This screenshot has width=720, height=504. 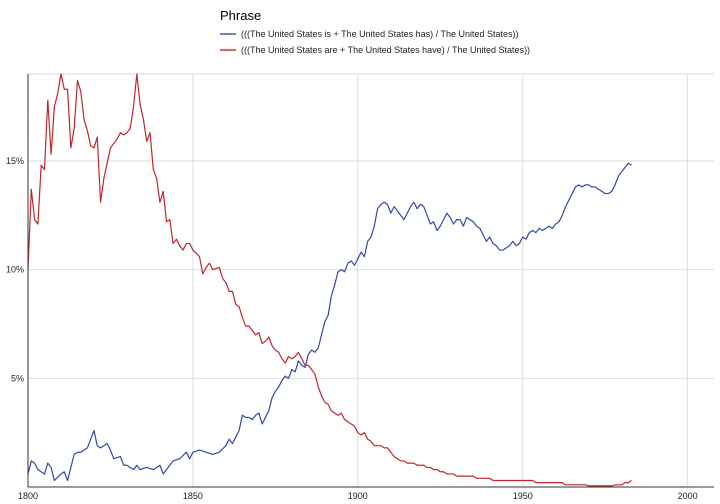 I want to click on y-tick-label-10: 10%, so click(x=15, y=270).